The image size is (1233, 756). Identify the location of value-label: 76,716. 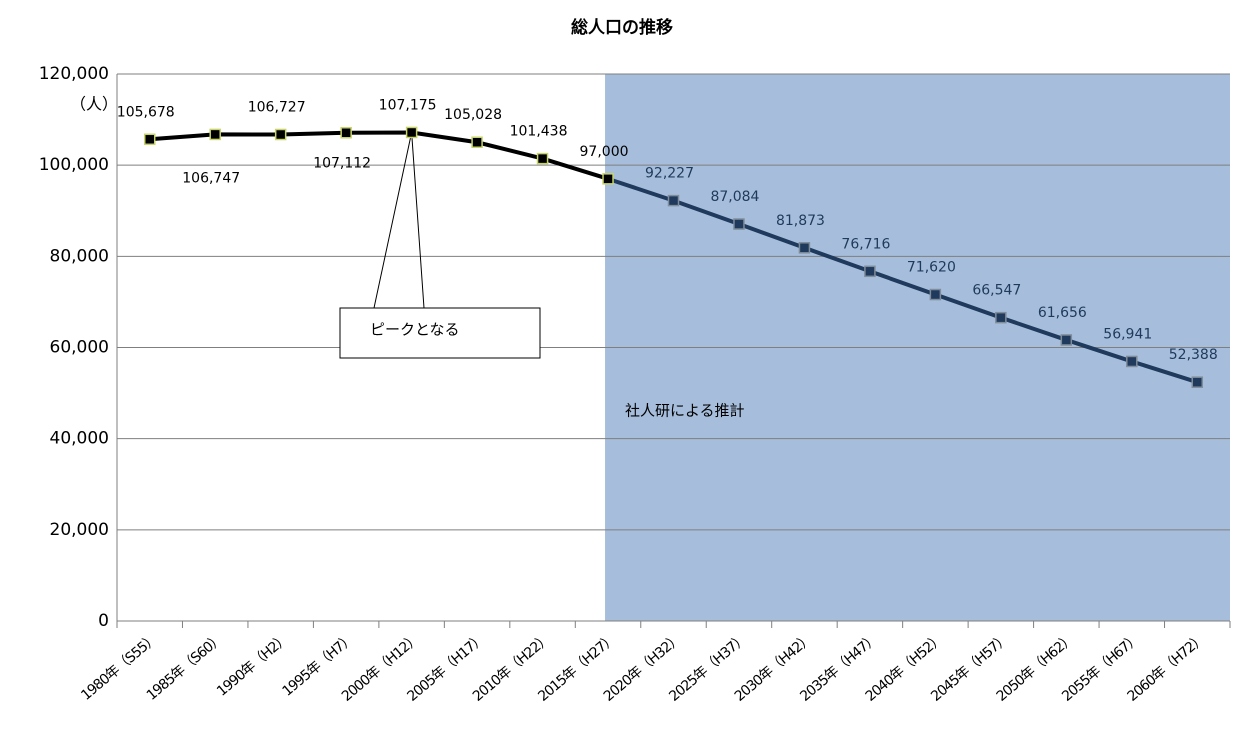
(865, 244).